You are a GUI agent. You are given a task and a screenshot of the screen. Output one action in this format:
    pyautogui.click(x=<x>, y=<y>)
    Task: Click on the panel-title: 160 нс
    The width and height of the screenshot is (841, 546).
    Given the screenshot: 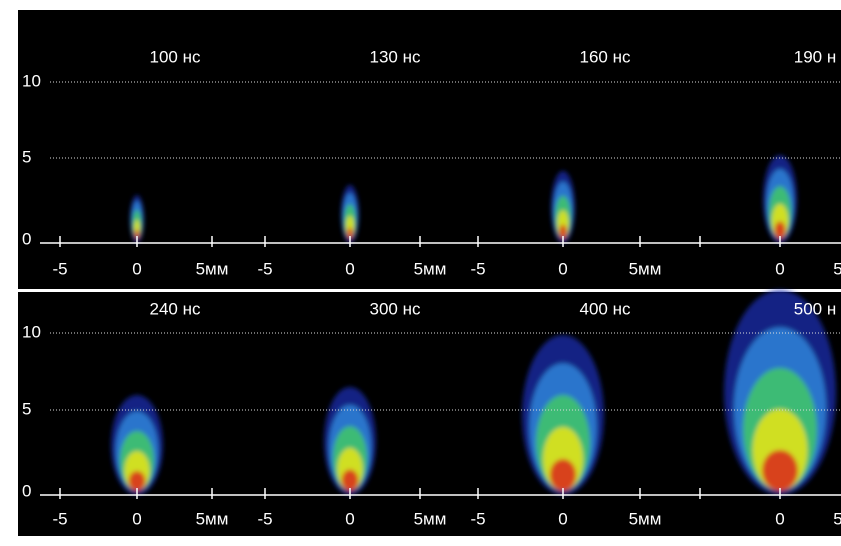 What is the action you would take?
    pyautogui.click(x=605, y=56)
    